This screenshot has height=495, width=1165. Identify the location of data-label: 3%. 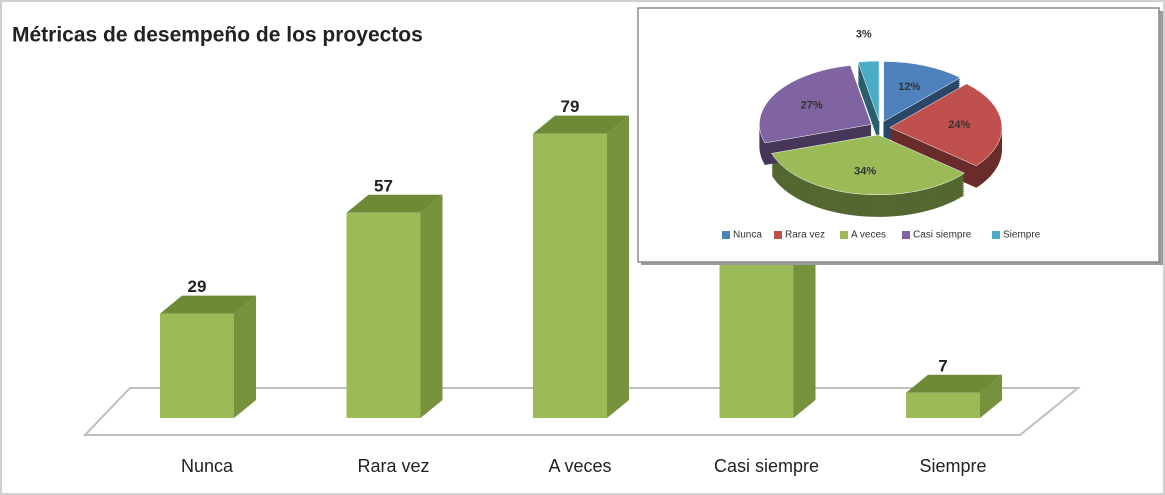
(864, 34).